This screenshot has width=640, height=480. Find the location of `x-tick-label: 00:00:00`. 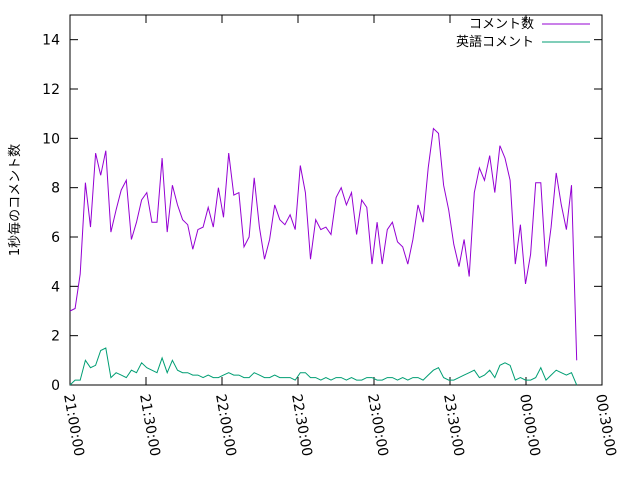

x-tick-label: 00:00:00 is located at coordinates (529, 425).